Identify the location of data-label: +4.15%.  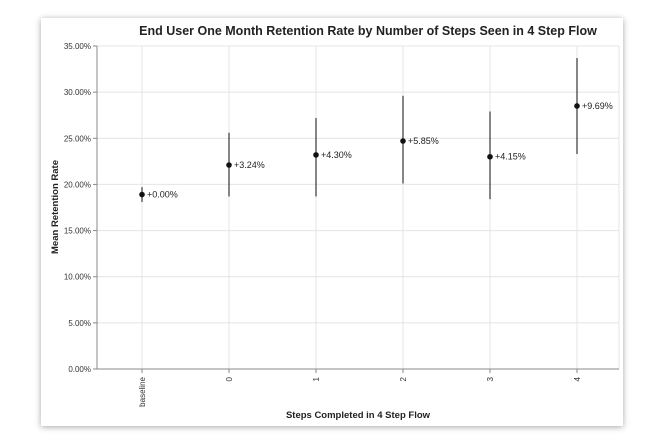
(510, 157).